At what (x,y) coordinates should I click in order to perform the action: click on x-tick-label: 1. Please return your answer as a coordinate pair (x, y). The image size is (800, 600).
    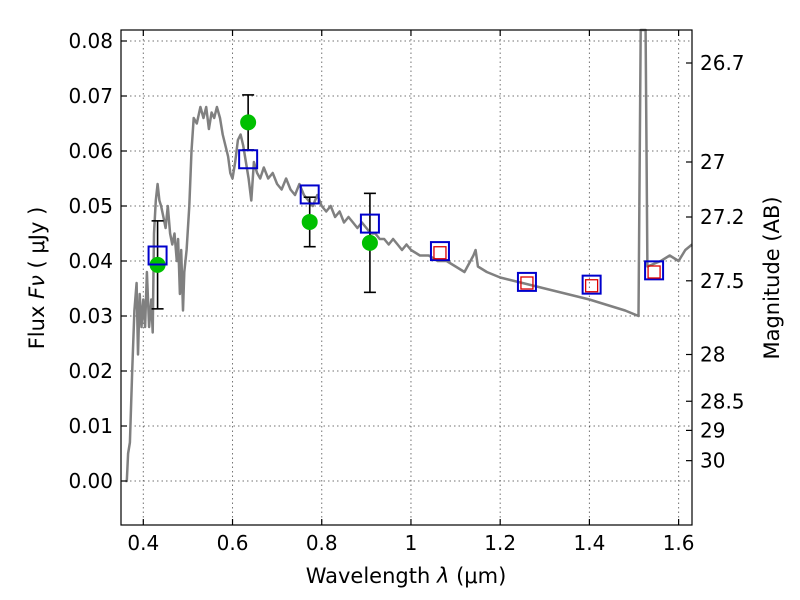
    Looking at the image, I should click on (411, 543).